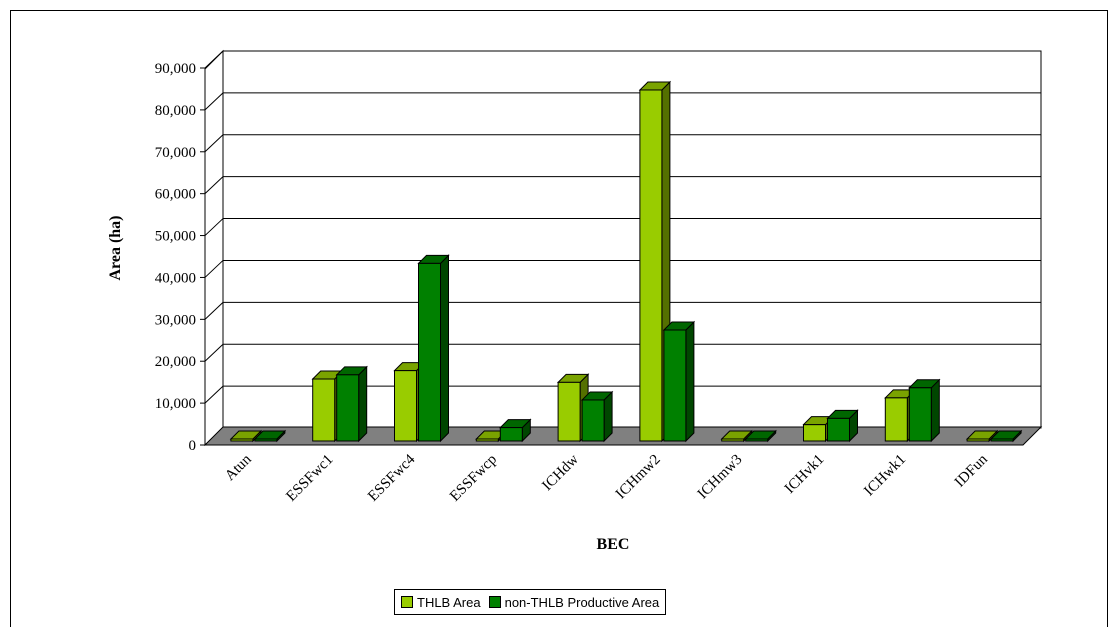 The image size is (1118, 627). I want to click on legend: THLB Area non-THLB Productive Area, so click(530, 602).